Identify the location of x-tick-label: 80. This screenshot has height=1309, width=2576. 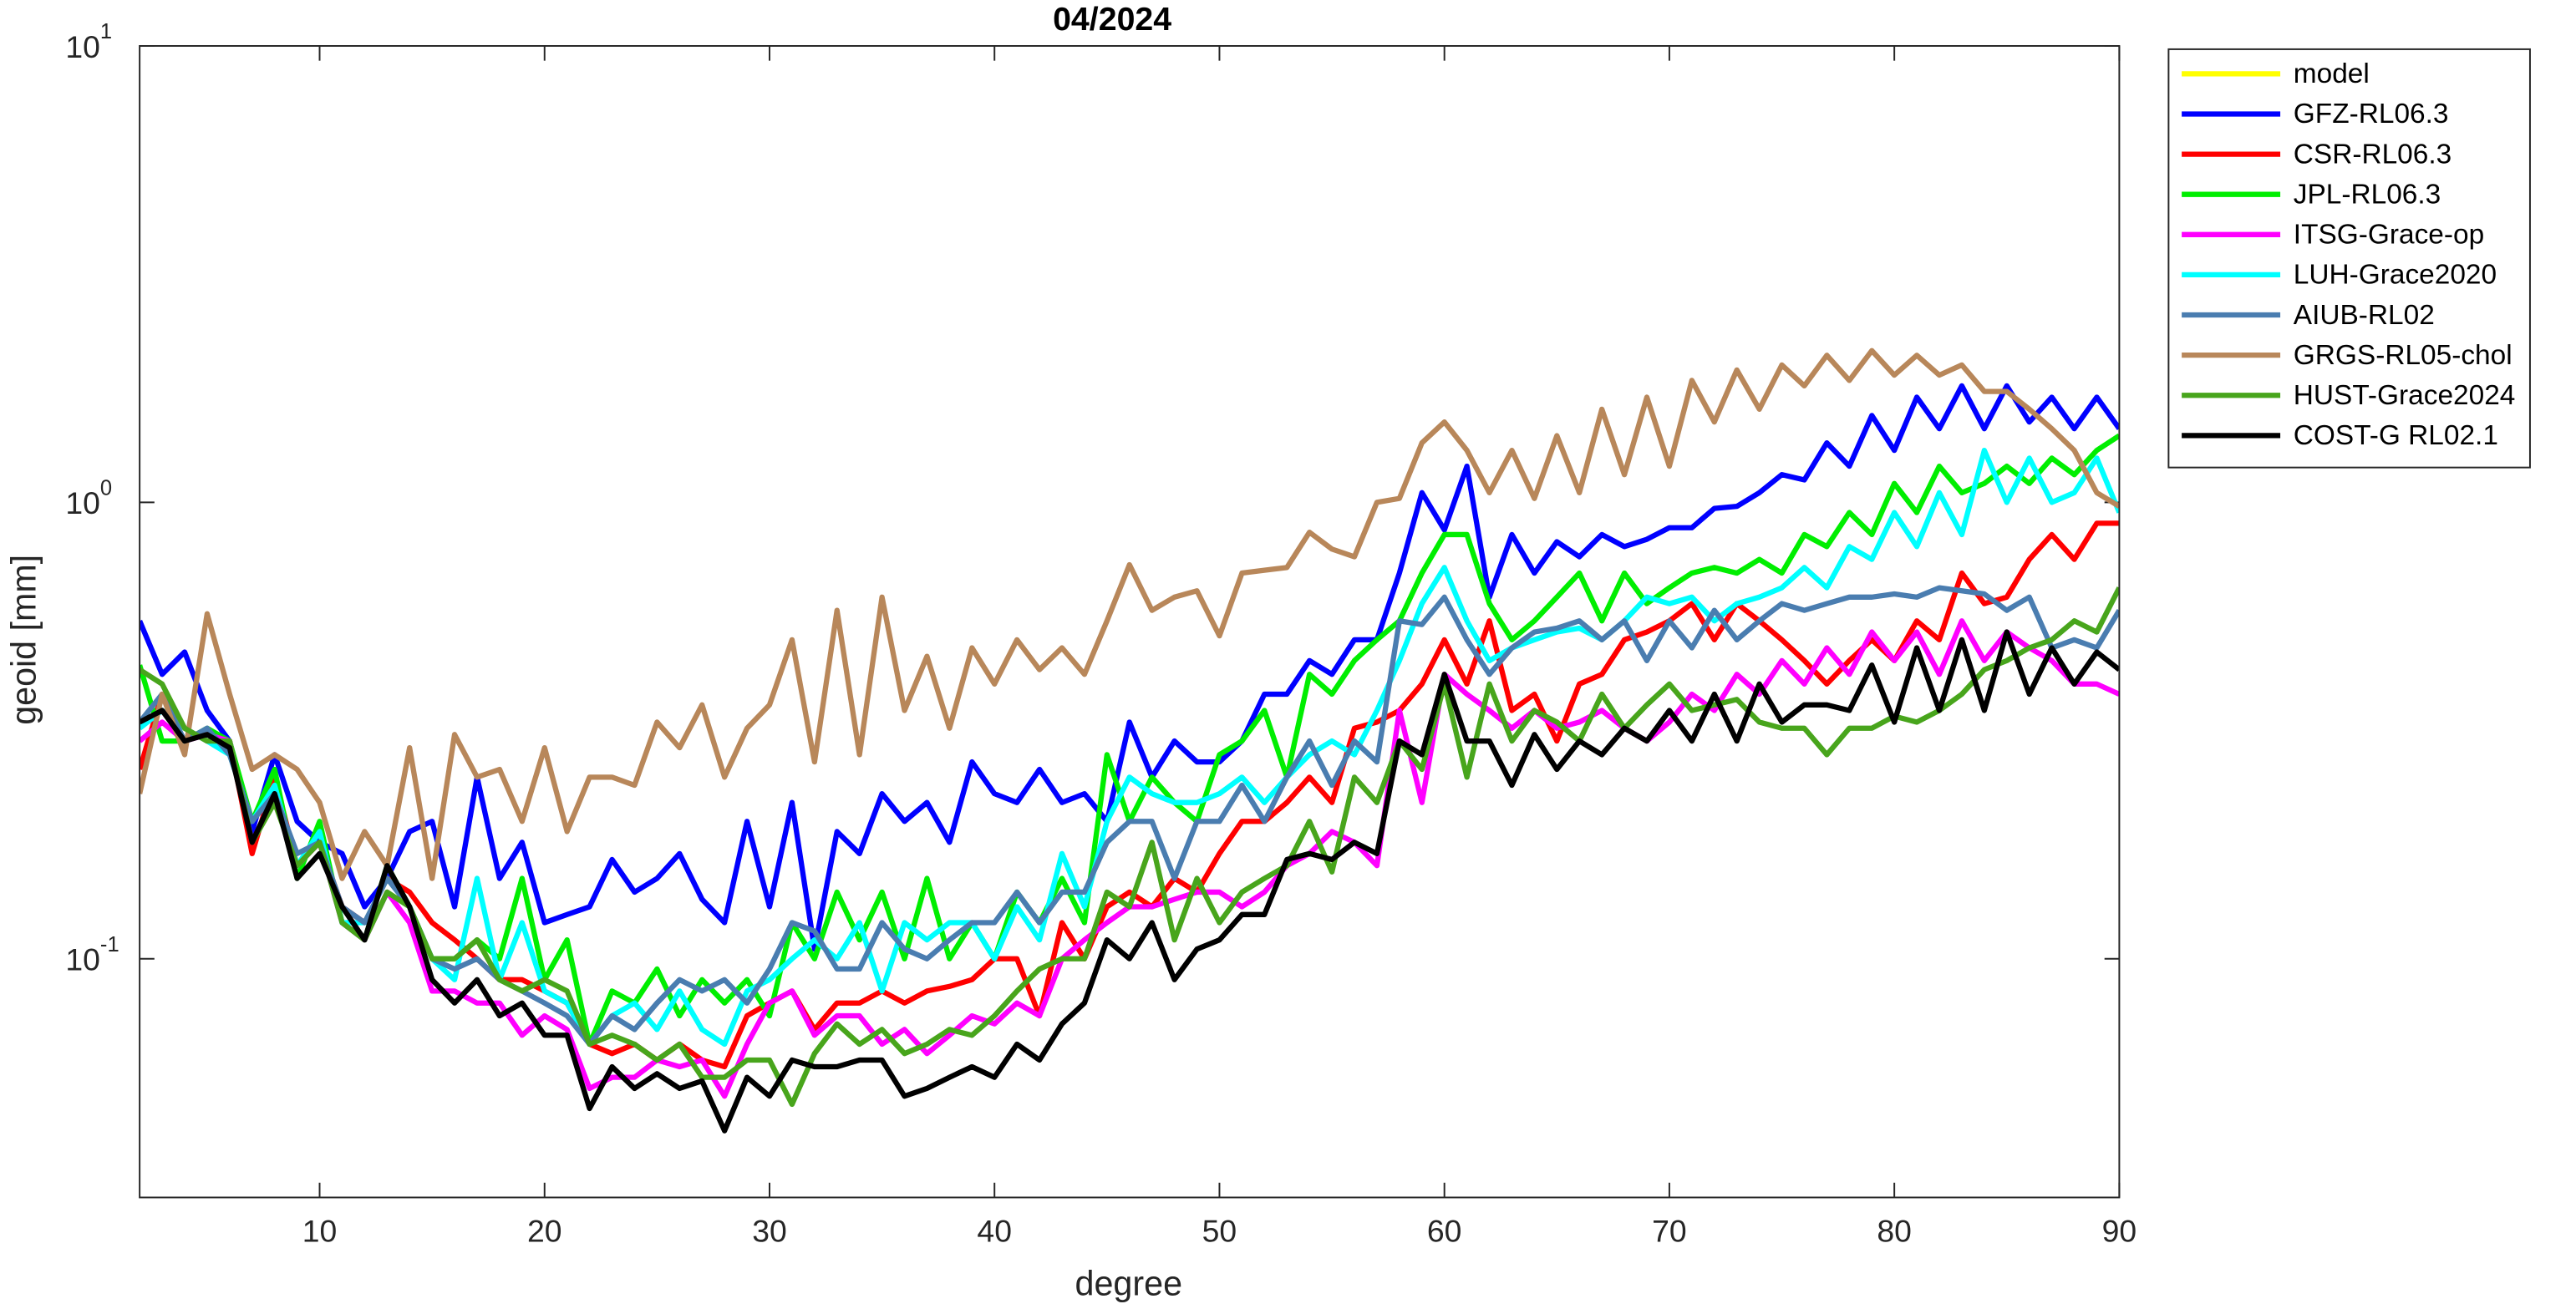
(1894, 1231).